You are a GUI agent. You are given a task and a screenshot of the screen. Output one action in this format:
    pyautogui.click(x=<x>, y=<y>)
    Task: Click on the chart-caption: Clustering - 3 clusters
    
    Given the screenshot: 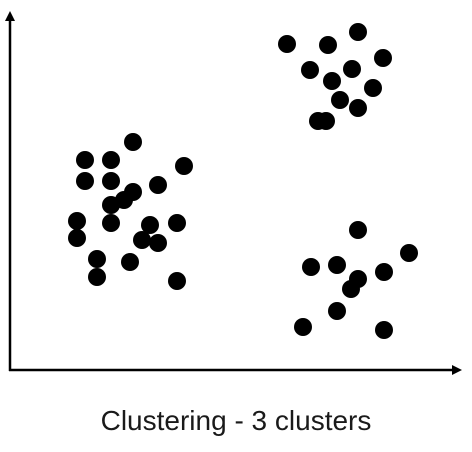 What is the action you would take?
    pyautogui.click(x=236, y=420)
    